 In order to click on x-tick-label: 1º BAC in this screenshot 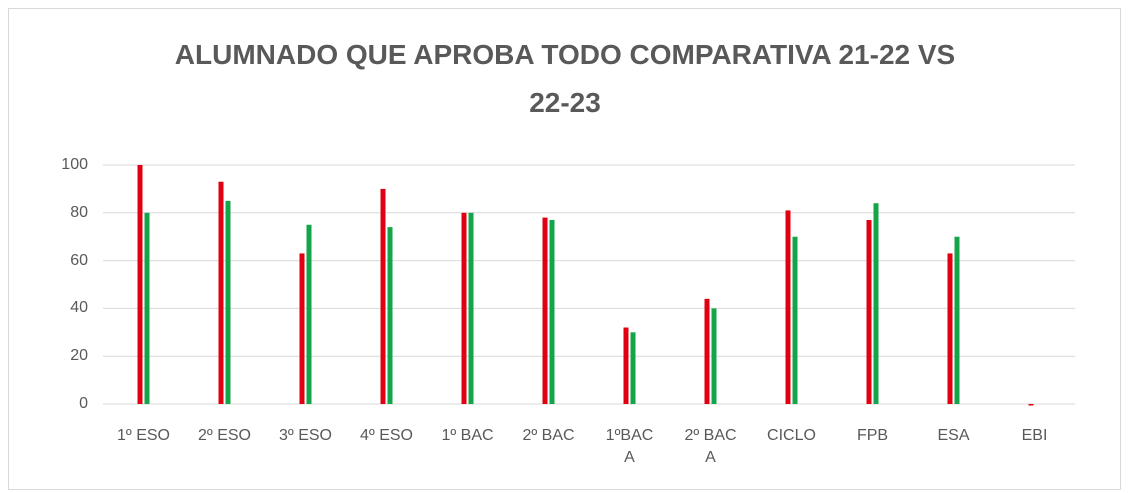, I will do `click(467, 435)`.